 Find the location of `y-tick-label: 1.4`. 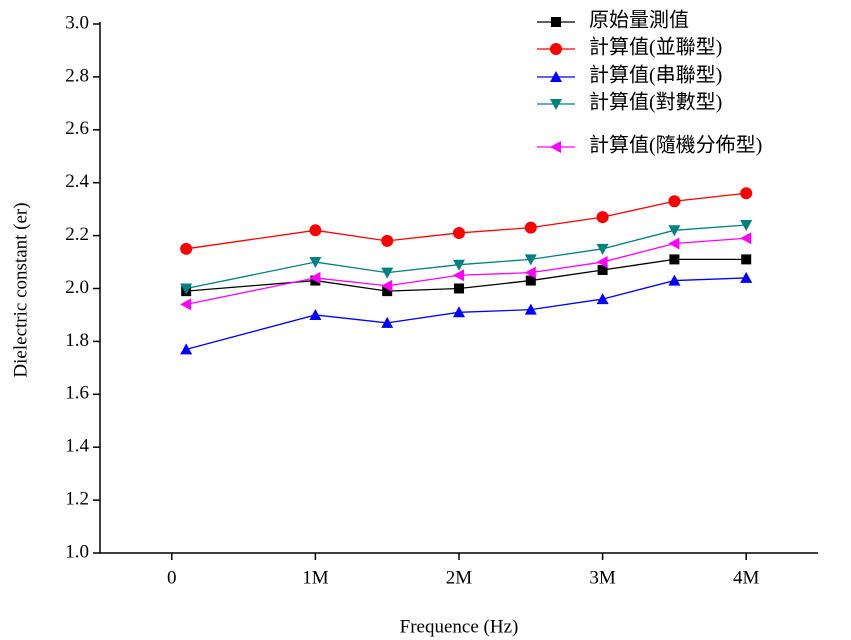

y-tick-label: 1.4 is located at coordinates (77, 446).